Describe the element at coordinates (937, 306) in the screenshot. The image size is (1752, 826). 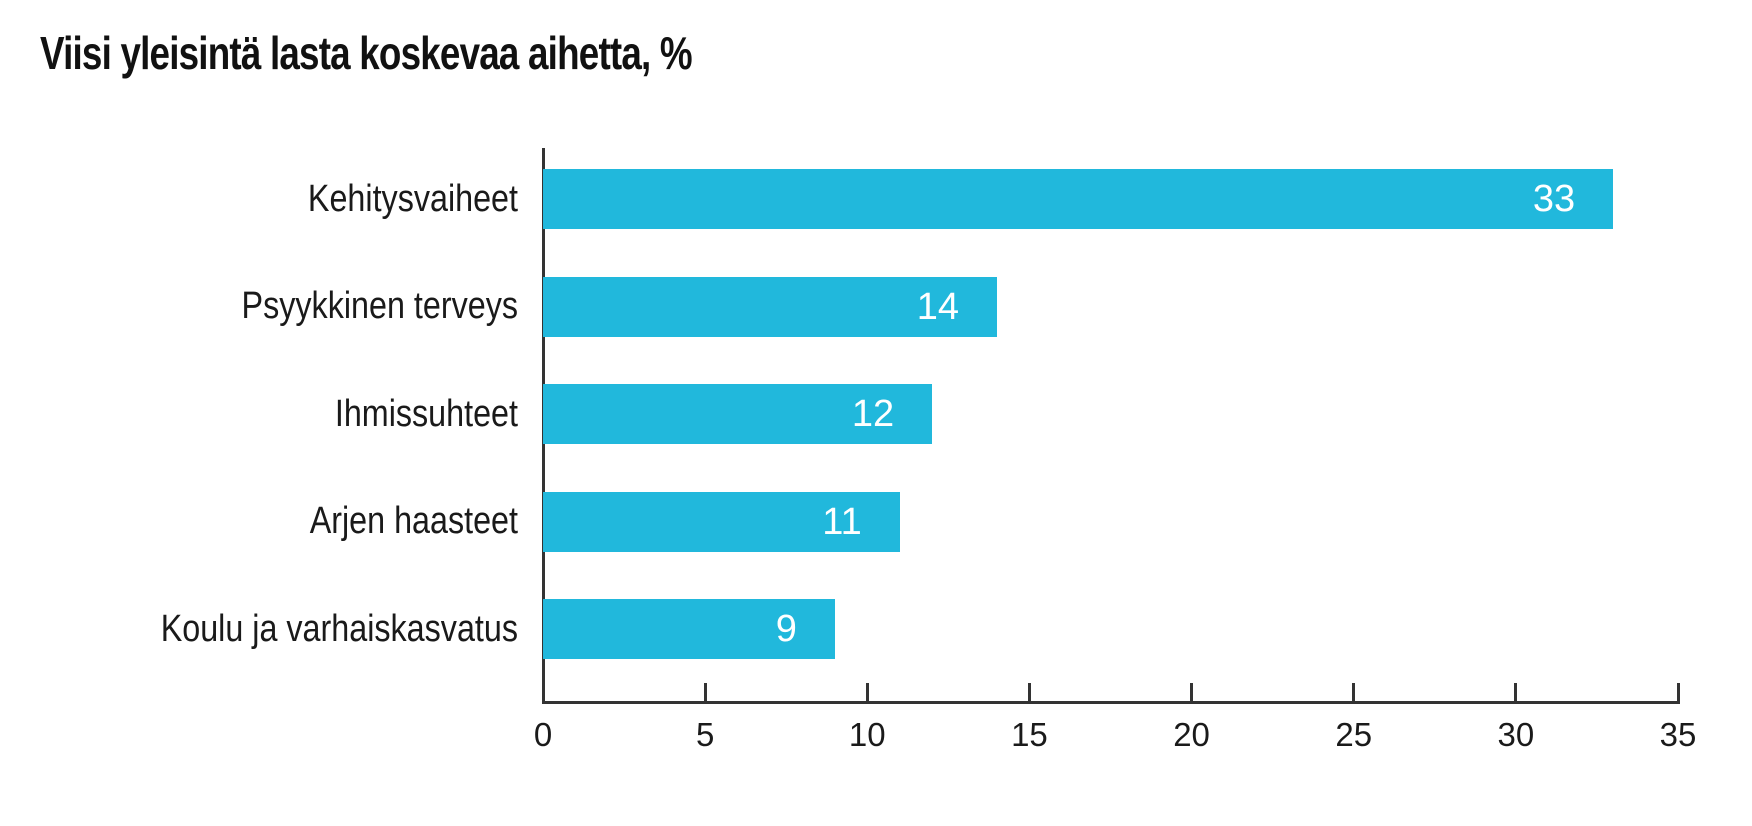
I see `bar-value-label: 14` at that location.